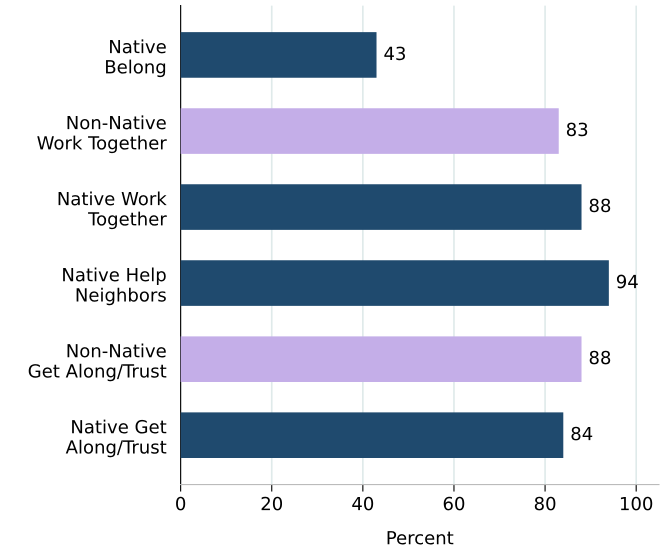  What do you see at coordinates (363, 503) in the screenshot?
I see `x-tick-label: 40` at bounding box center [363, 503].